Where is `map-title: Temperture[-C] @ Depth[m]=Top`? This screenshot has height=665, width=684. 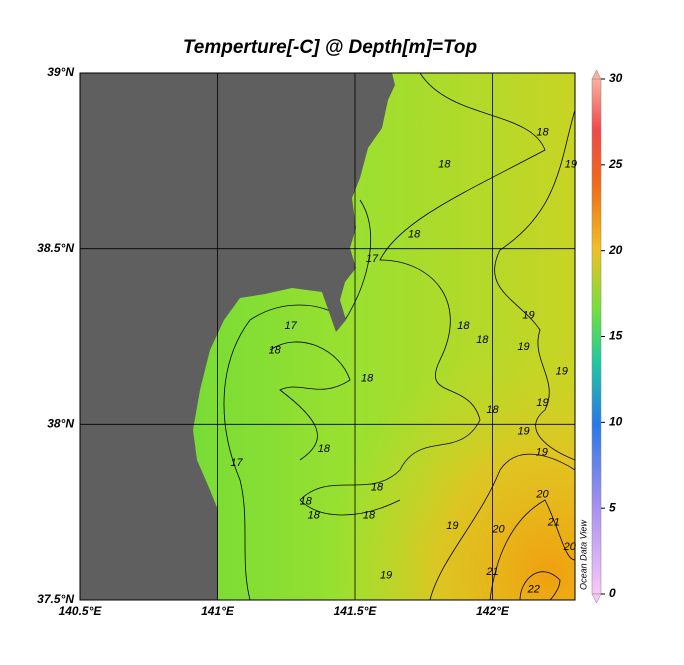
map-title: Temperture[-C] @ Depth[m]=Top is located at coordinates (330, 47).